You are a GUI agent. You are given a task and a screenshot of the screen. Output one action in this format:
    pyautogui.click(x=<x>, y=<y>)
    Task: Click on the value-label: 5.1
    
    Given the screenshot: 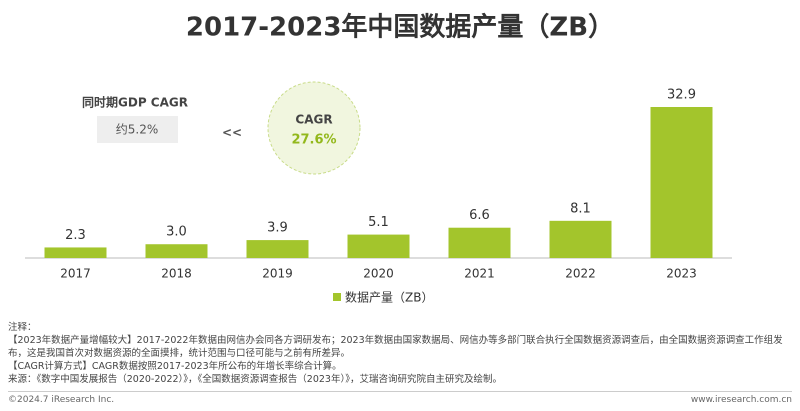 What is the action you would take?
    pyautogui.click(x=378, y=222)
    